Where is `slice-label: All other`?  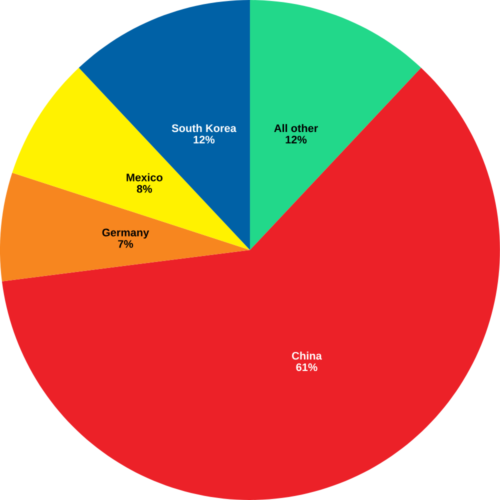 slice-label: All other is located at coordinates (296, 128).